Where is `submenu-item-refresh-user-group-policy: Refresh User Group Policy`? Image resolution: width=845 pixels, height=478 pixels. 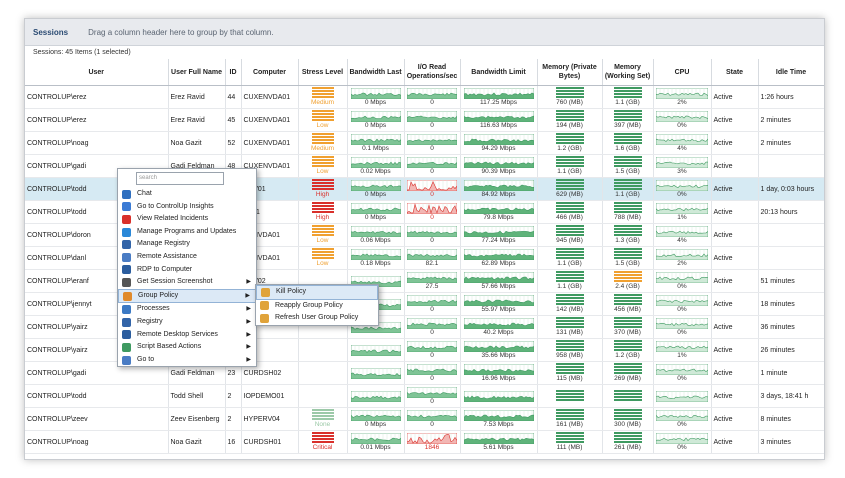 submenu-item-refresh-user-group-policy: Refresh User Group Policy is located at coordinates (317, 318).